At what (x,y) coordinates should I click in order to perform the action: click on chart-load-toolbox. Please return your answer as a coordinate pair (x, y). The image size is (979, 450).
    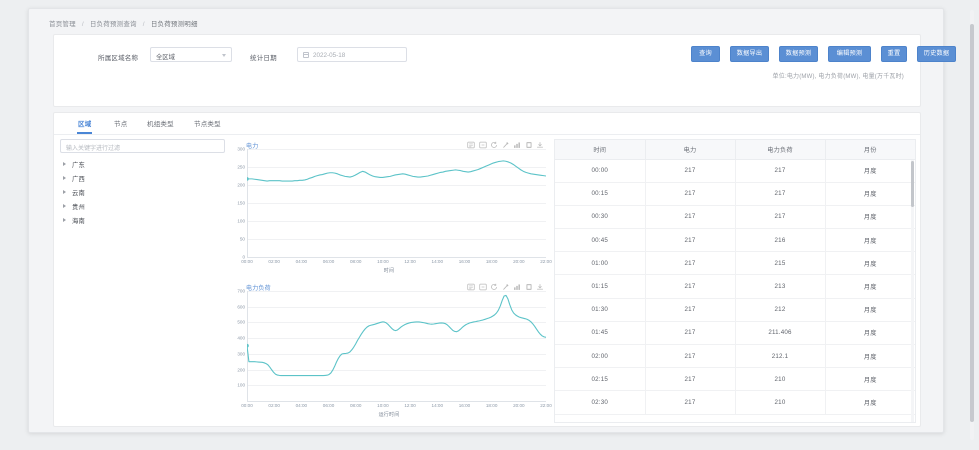
    Looking at the image, I should click on (505, 287).